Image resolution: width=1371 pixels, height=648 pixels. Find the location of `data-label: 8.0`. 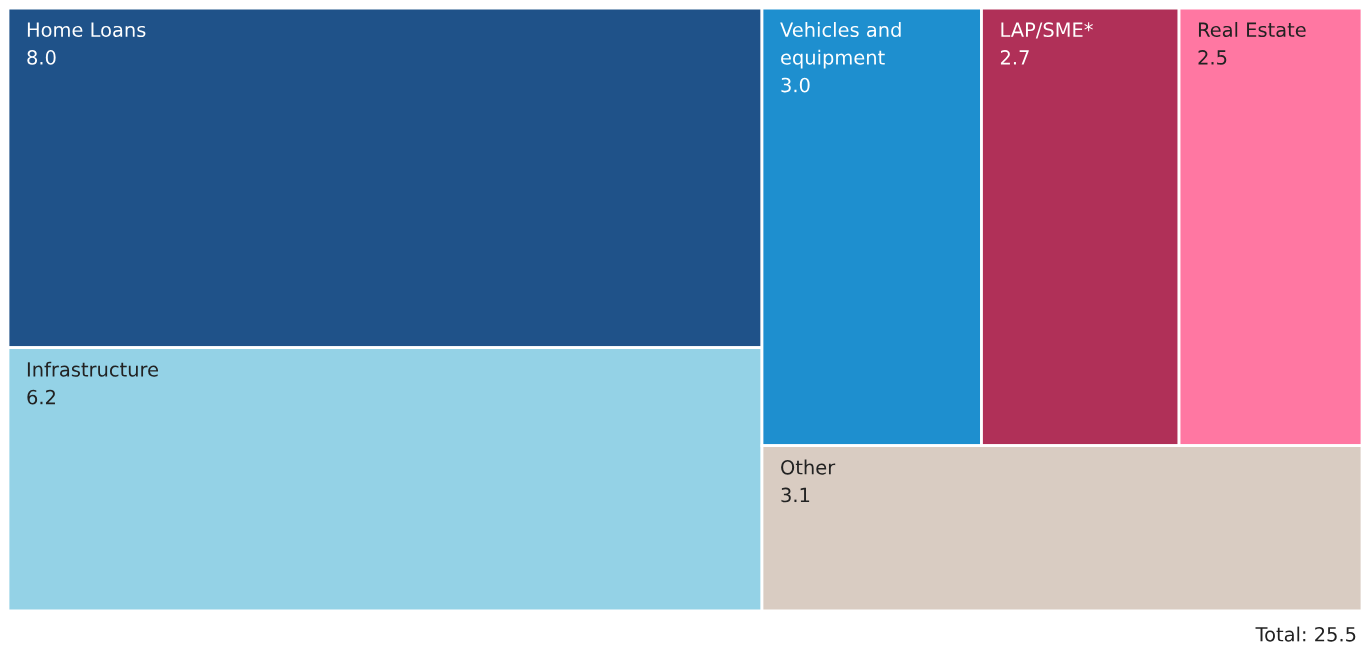

data-label: 8.0 is located at coordinates (41, 57).